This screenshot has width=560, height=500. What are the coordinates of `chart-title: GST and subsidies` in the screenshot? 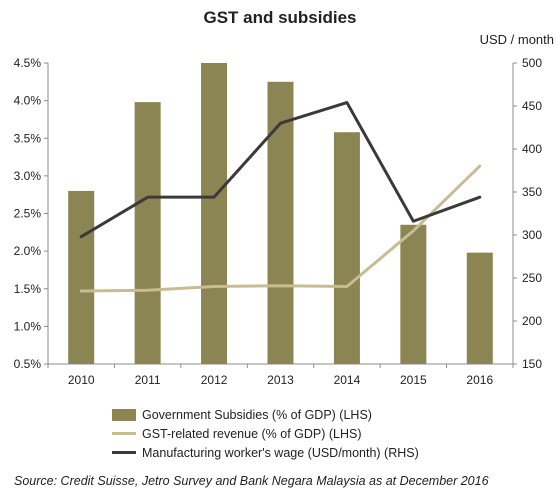 It's located at (280, 17).